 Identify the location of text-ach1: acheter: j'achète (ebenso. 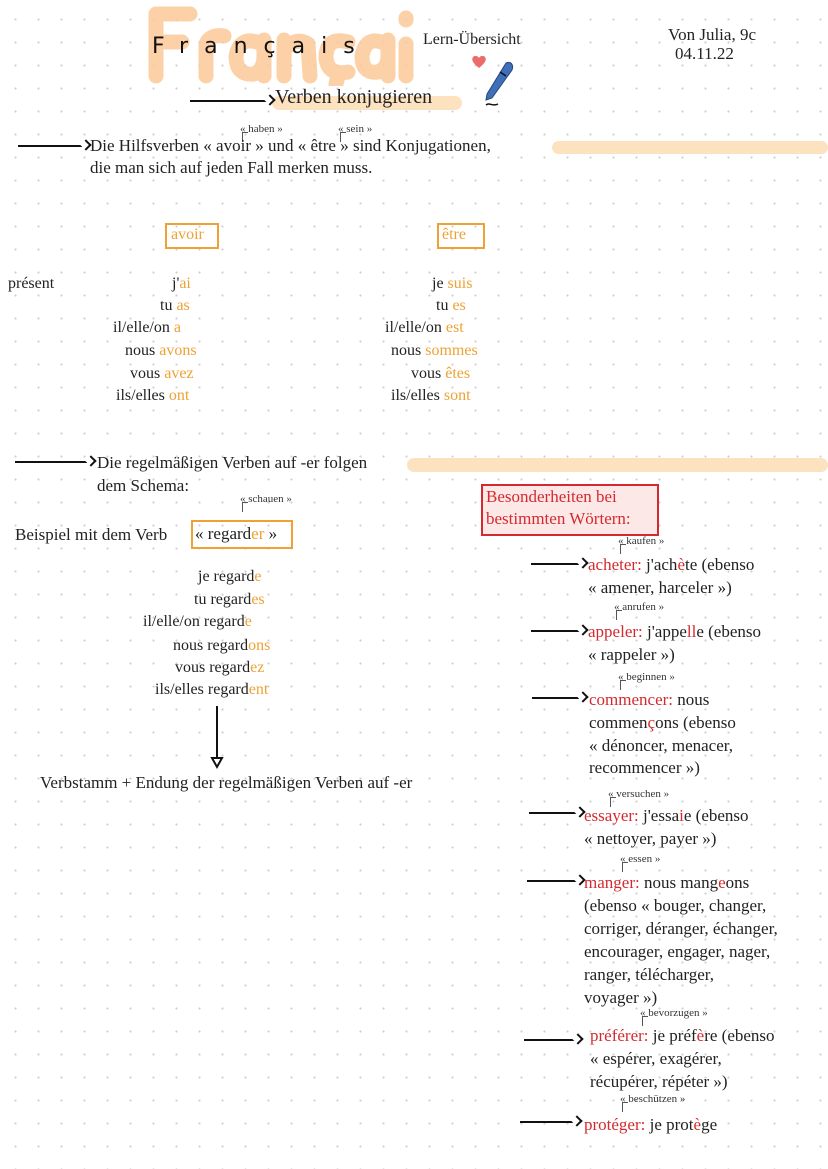
(671, 564).